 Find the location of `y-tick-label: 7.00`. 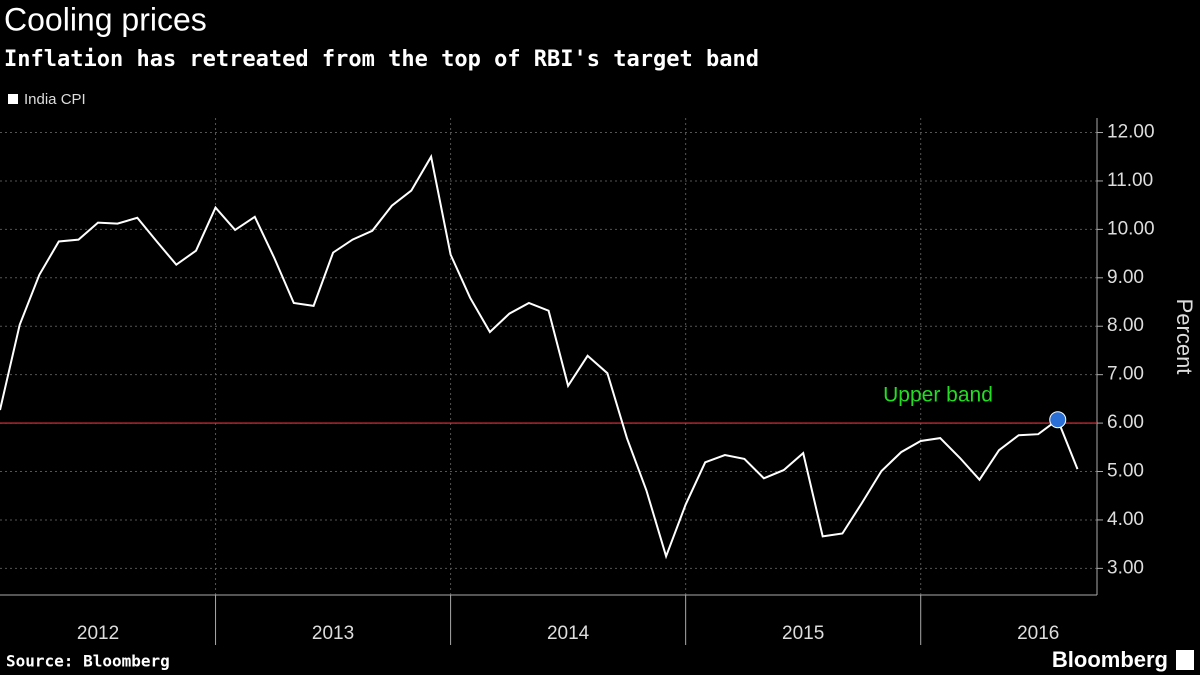

y-tick-label: 7.00 is located at coordinates (1125, 374).